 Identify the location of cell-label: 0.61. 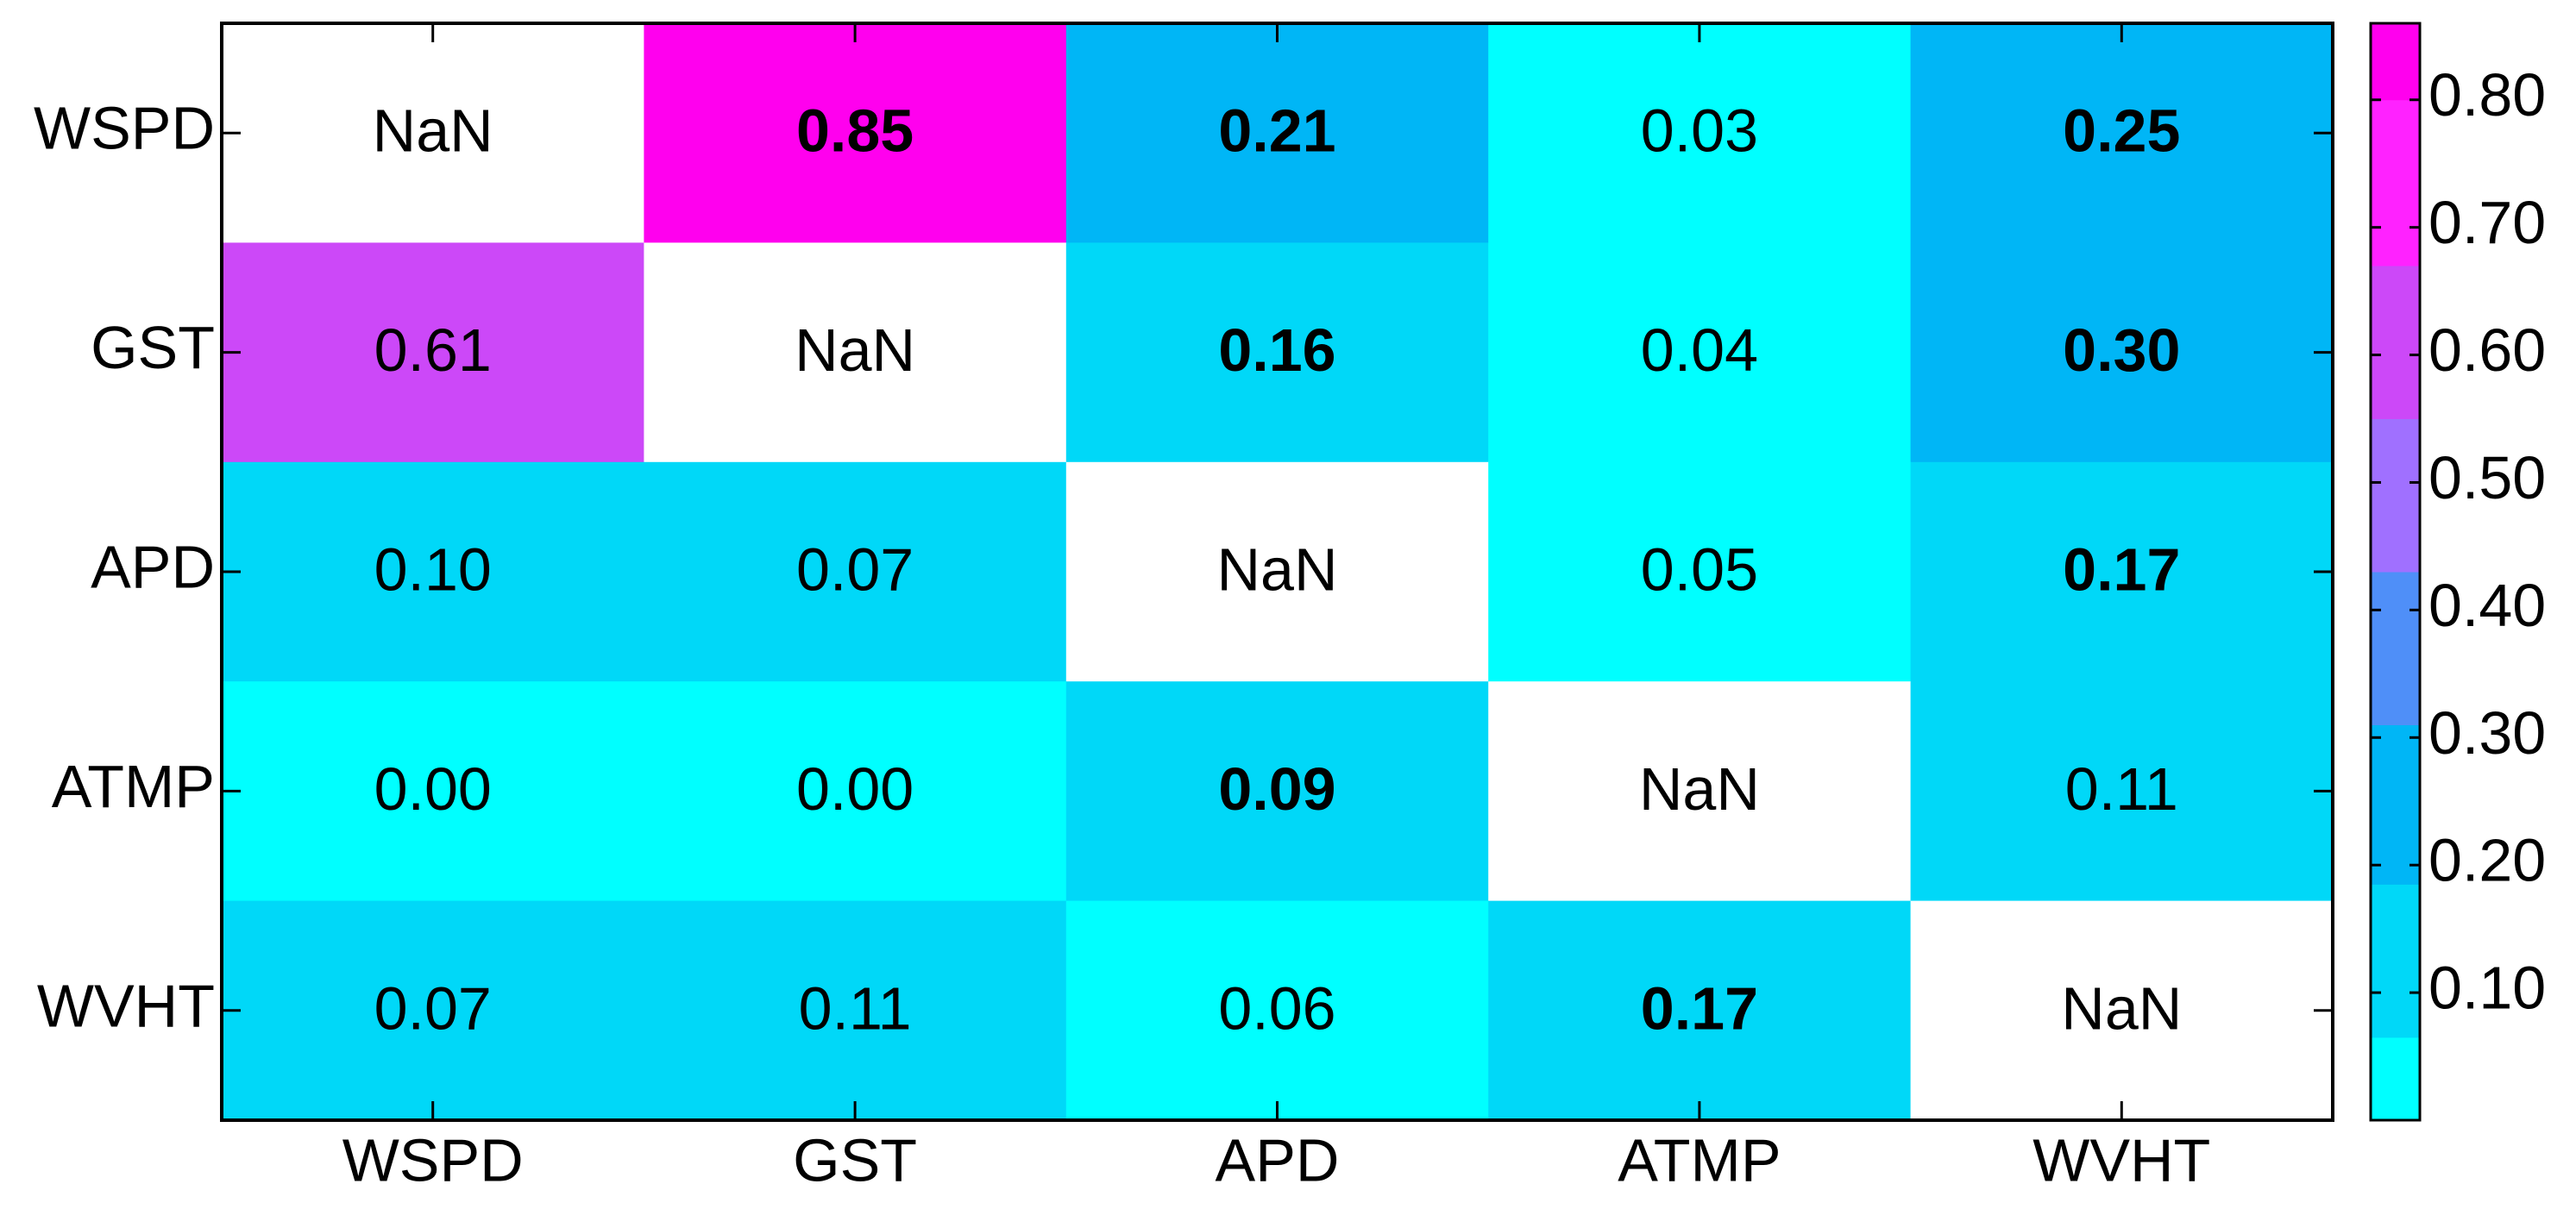
(433, 350).